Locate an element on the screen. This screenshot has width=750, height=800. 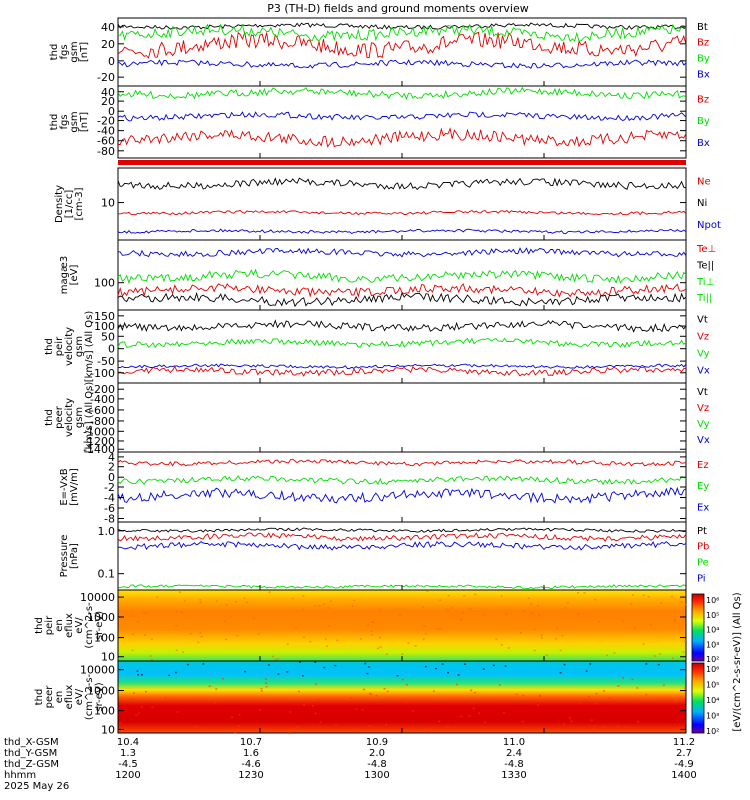
y-axis-label: peir is located at coordinates (59, 346).